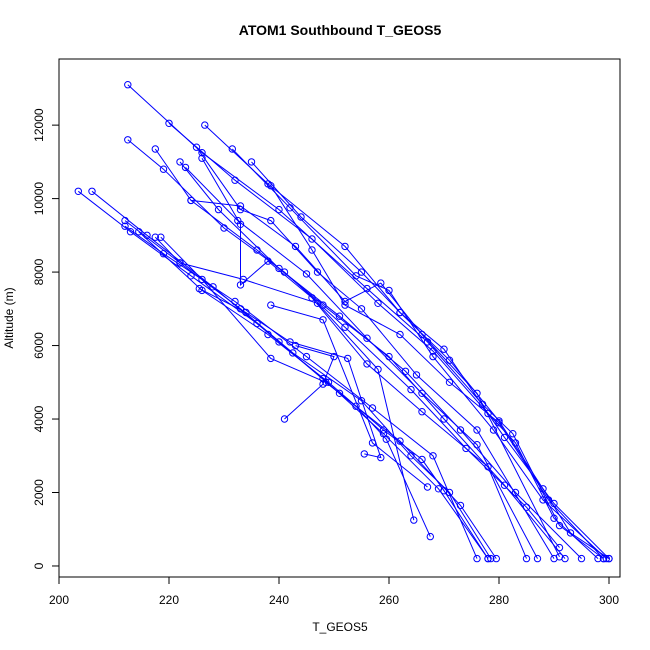 This screenshot has width=650, height=650. I want to click on y-tick-label: 4000, so click(39, 418).